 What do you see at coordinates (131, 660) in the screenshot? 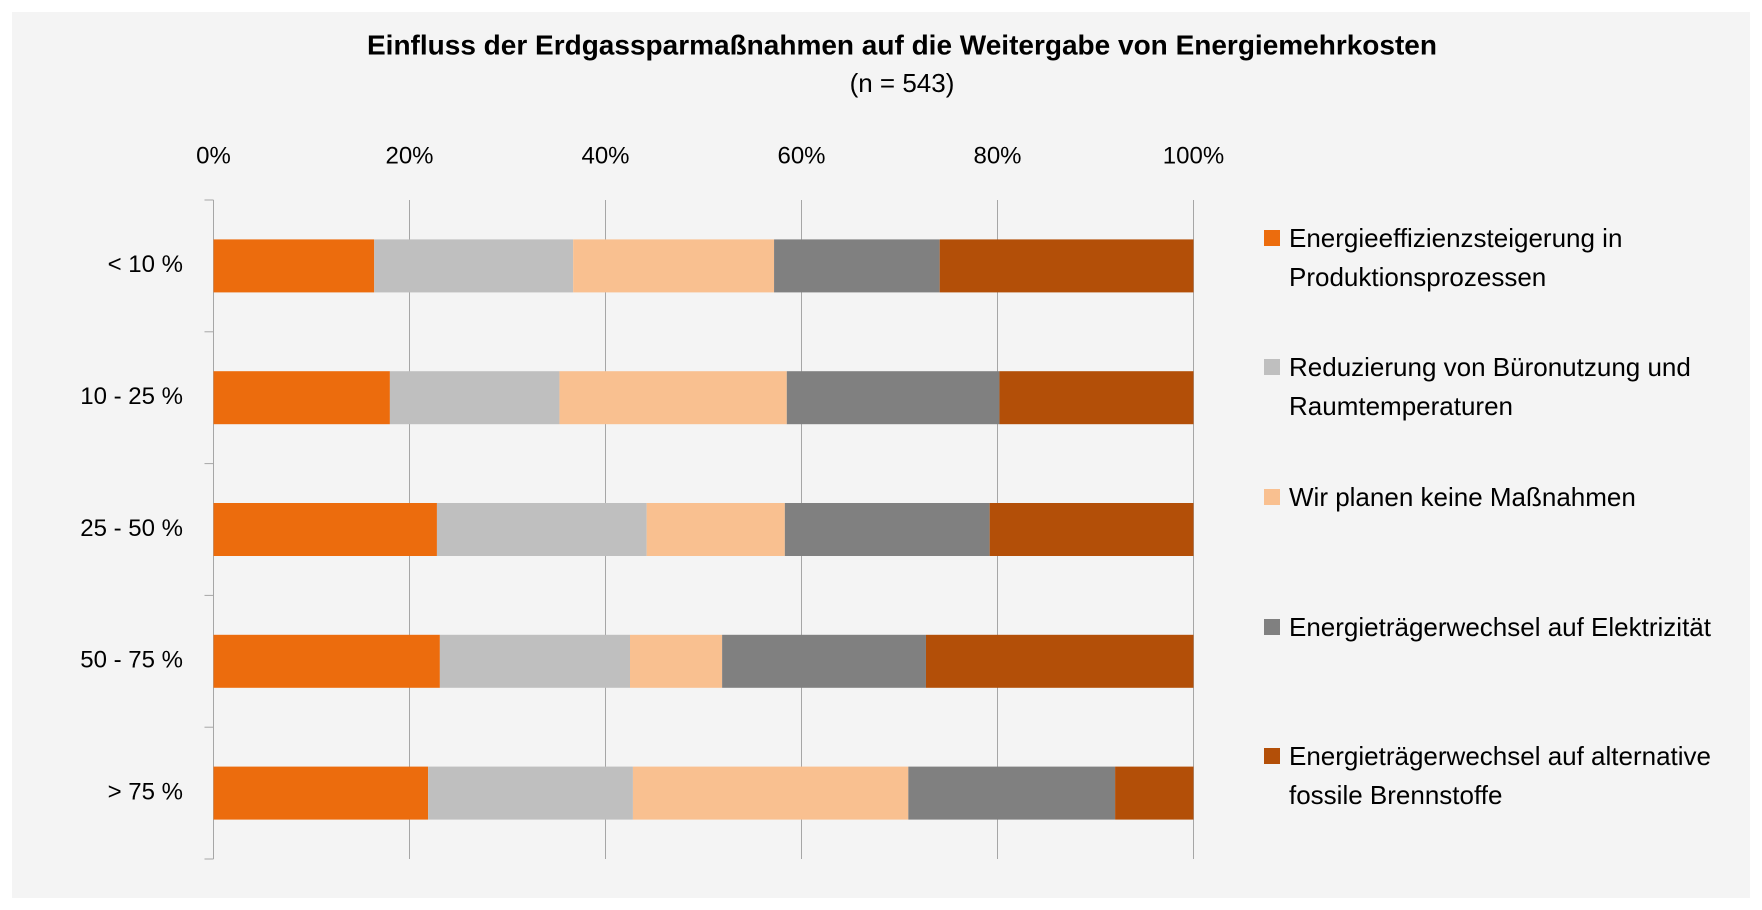
I see `y-tick-label: 50 - 75 %` at bounding box center [131, 660].